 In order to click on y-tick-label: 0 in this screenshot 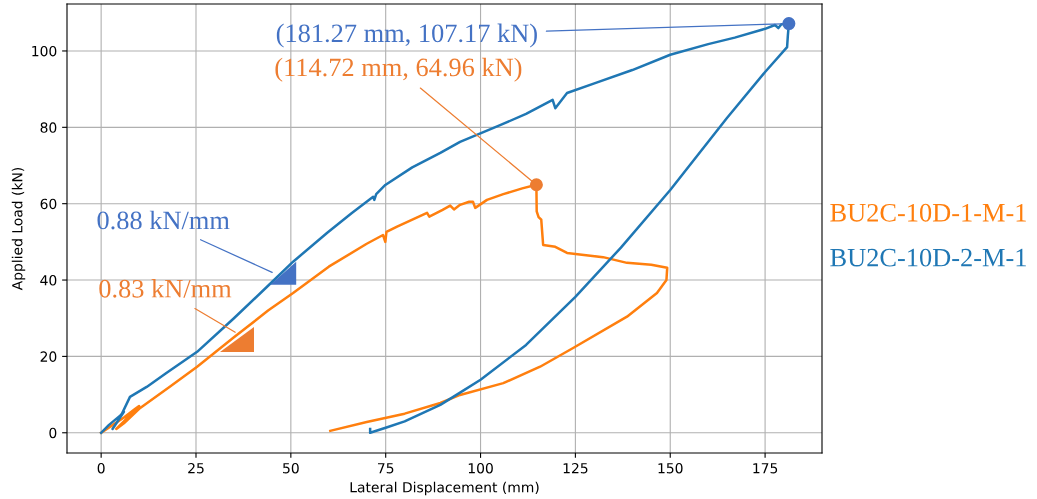, I will do `click(53, 433)`.